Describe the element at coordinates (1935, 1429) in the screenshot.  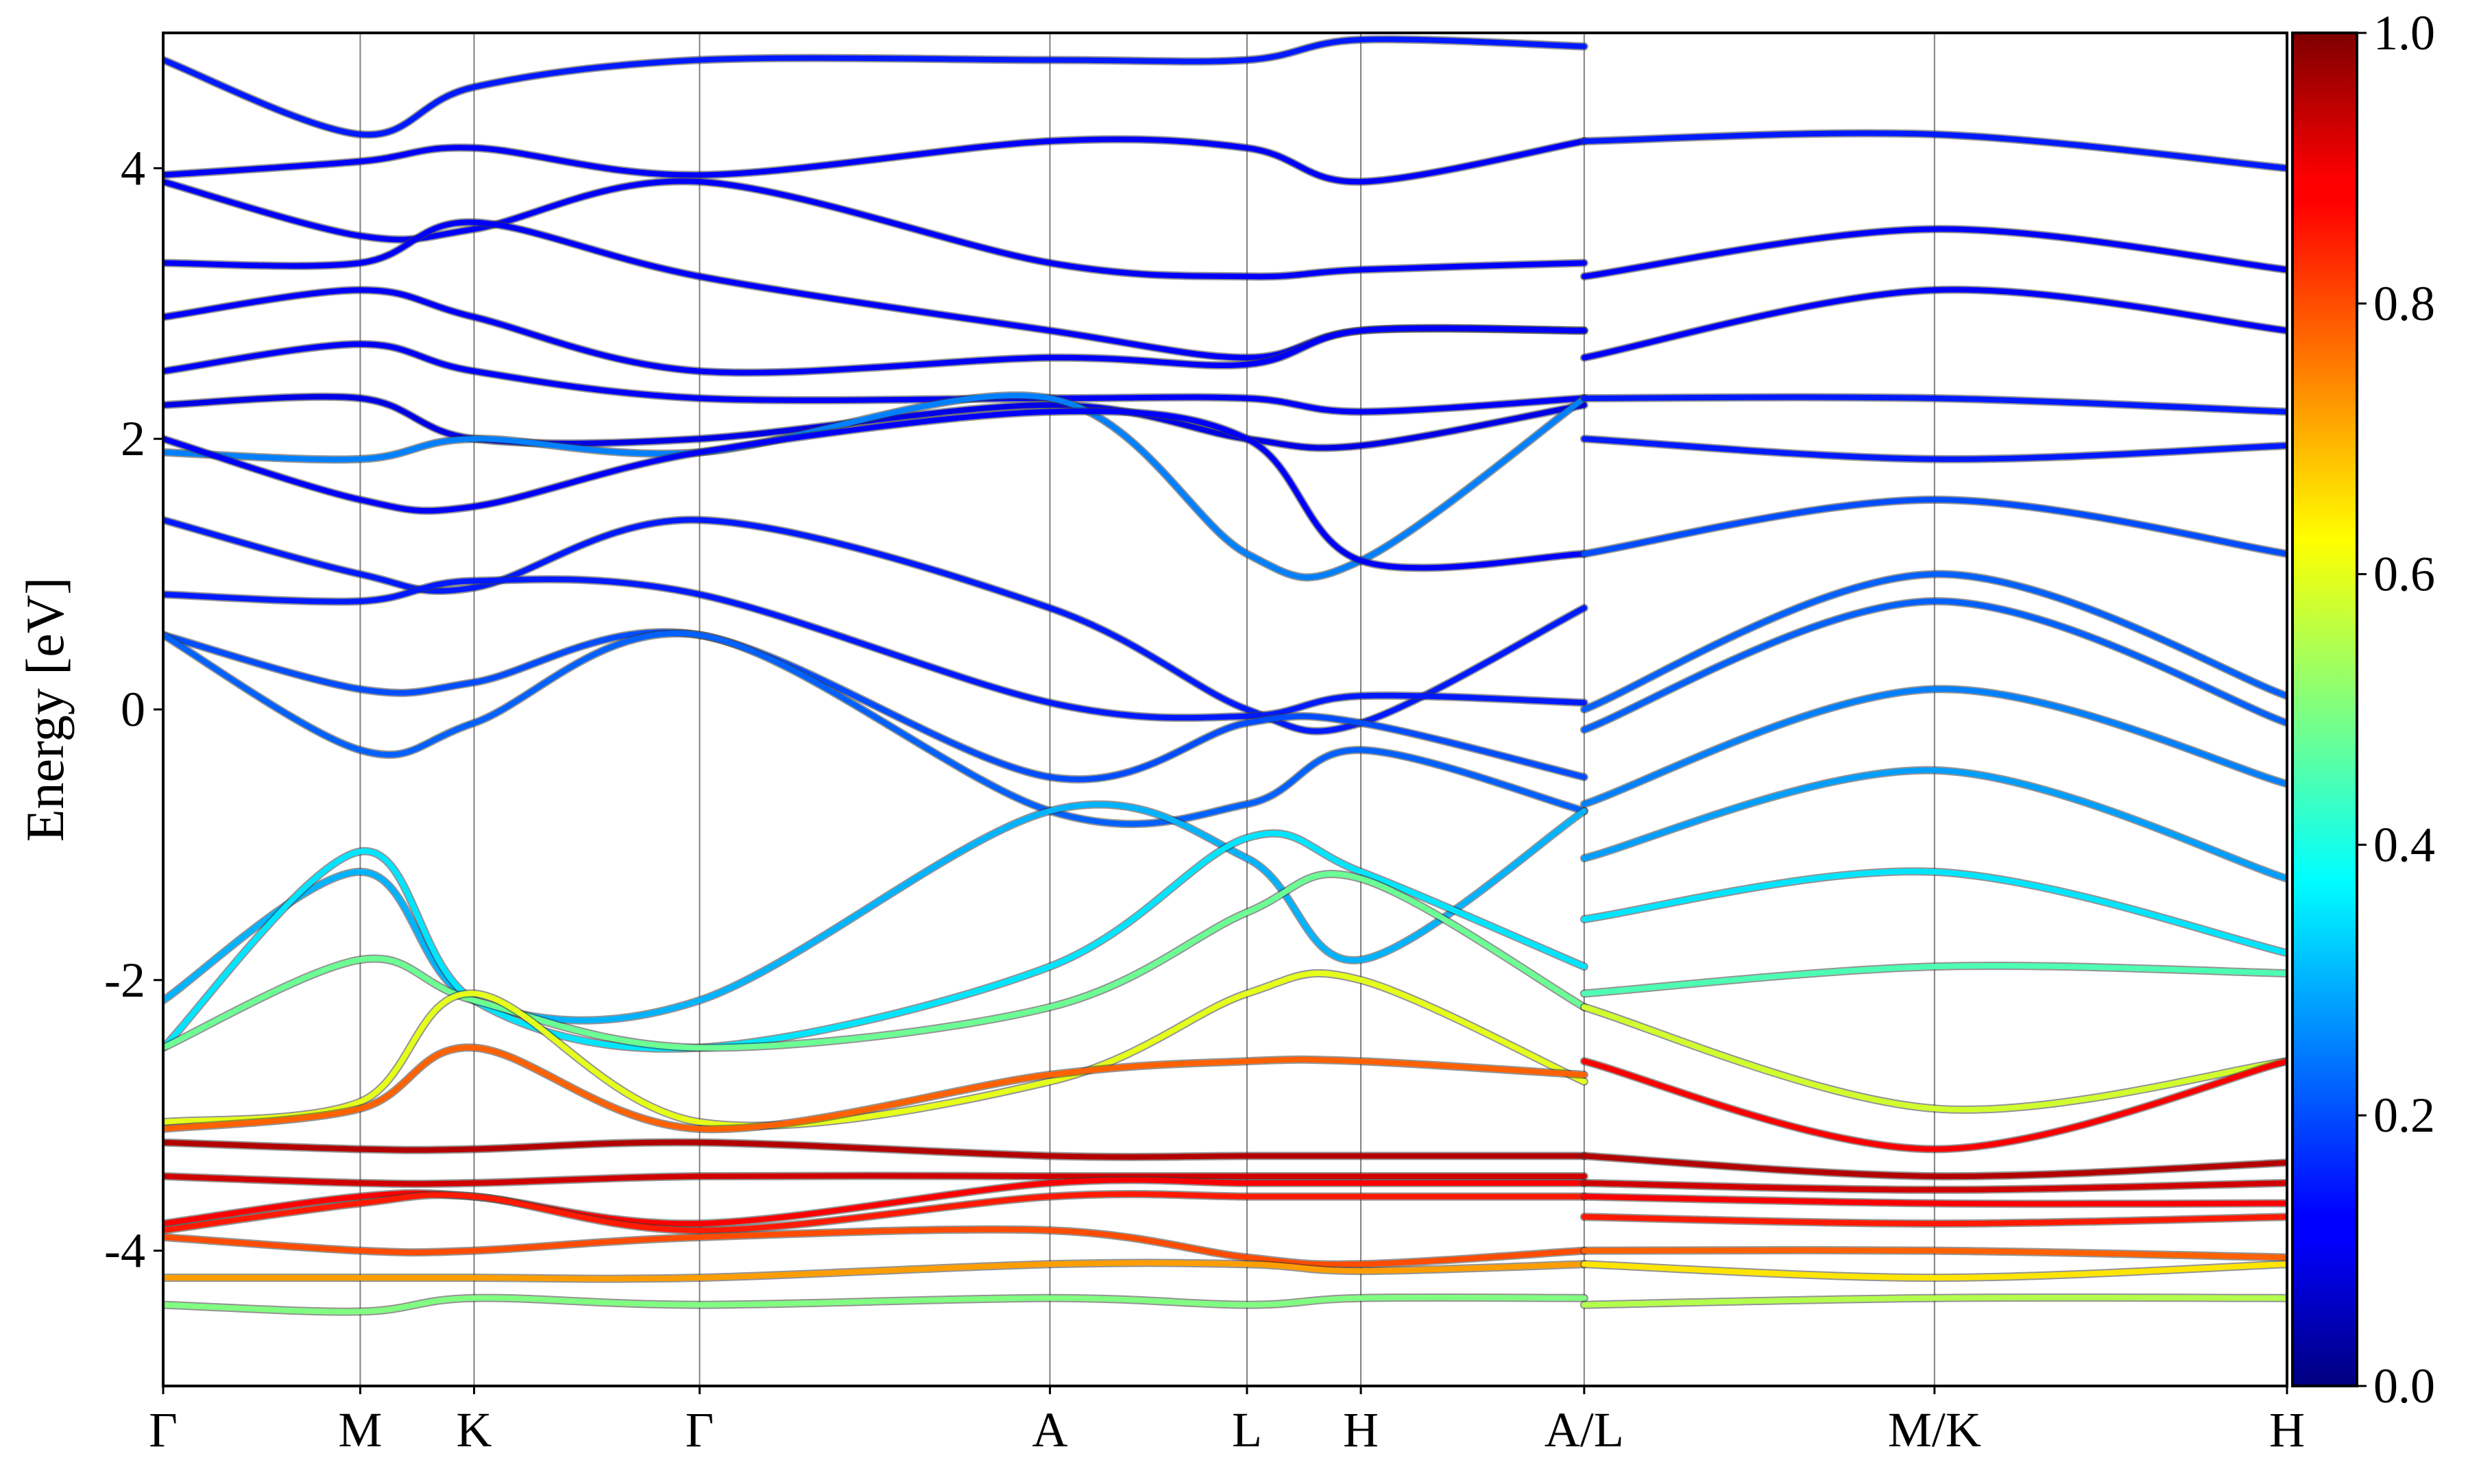
I see `x-tick-label-8: M/K` at that location.